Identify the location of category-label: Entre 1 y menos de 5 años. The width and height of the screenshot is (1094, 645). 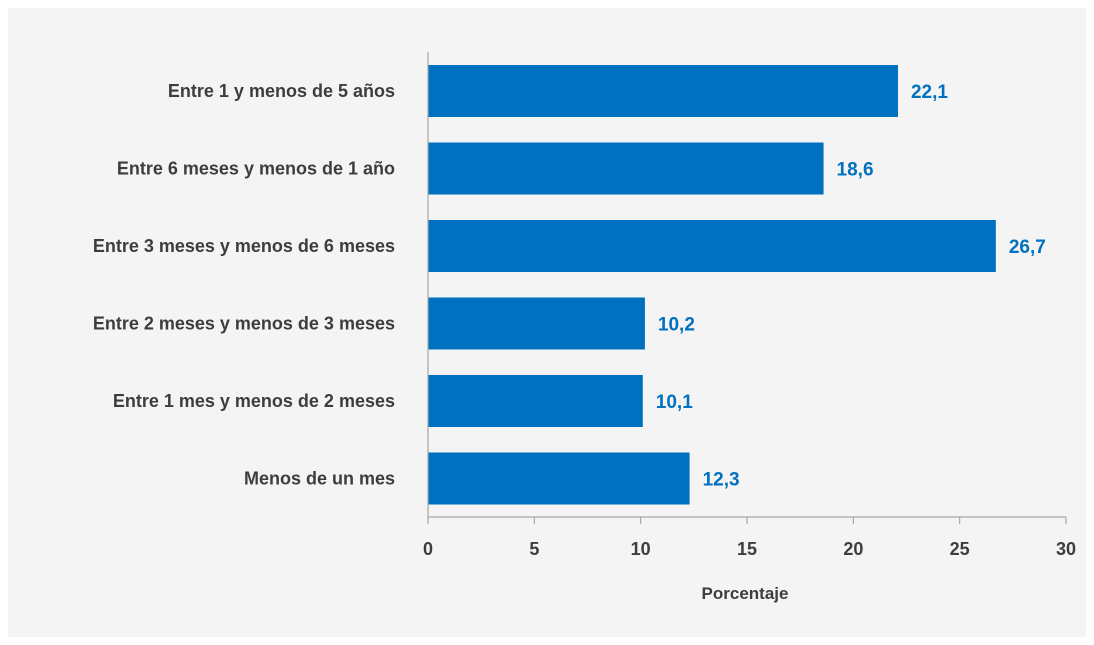
(281, 91).